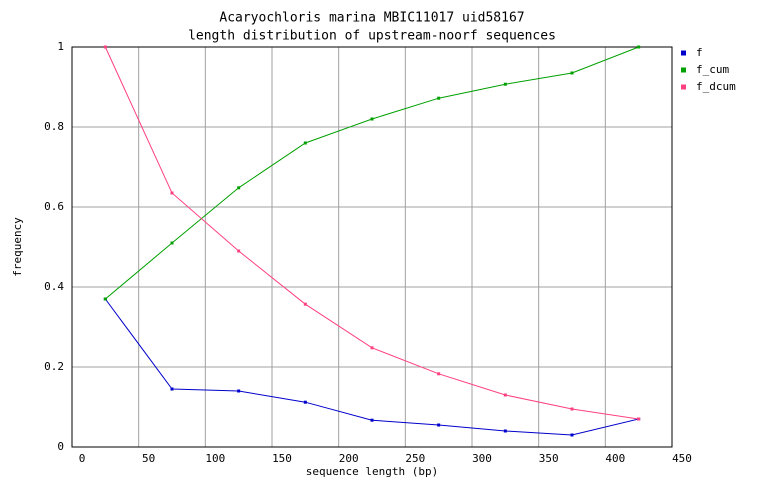 The image size is (762, 498). I want to click on legend-label: f, so click(699, 52).